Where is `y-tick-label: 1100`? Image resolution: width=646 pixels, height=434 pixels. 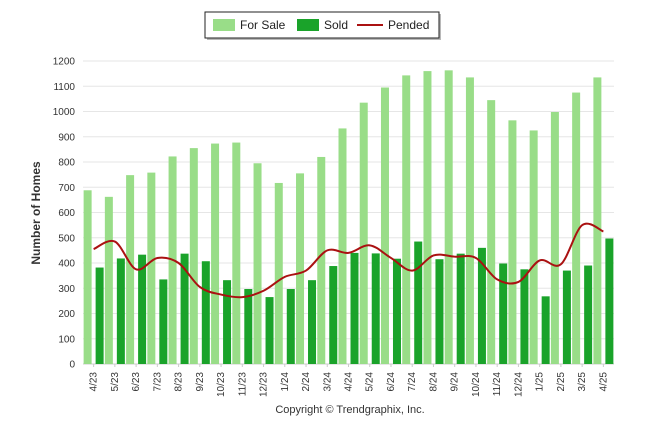 y-tick-label: 1100 is located at coordinates (64, 87).